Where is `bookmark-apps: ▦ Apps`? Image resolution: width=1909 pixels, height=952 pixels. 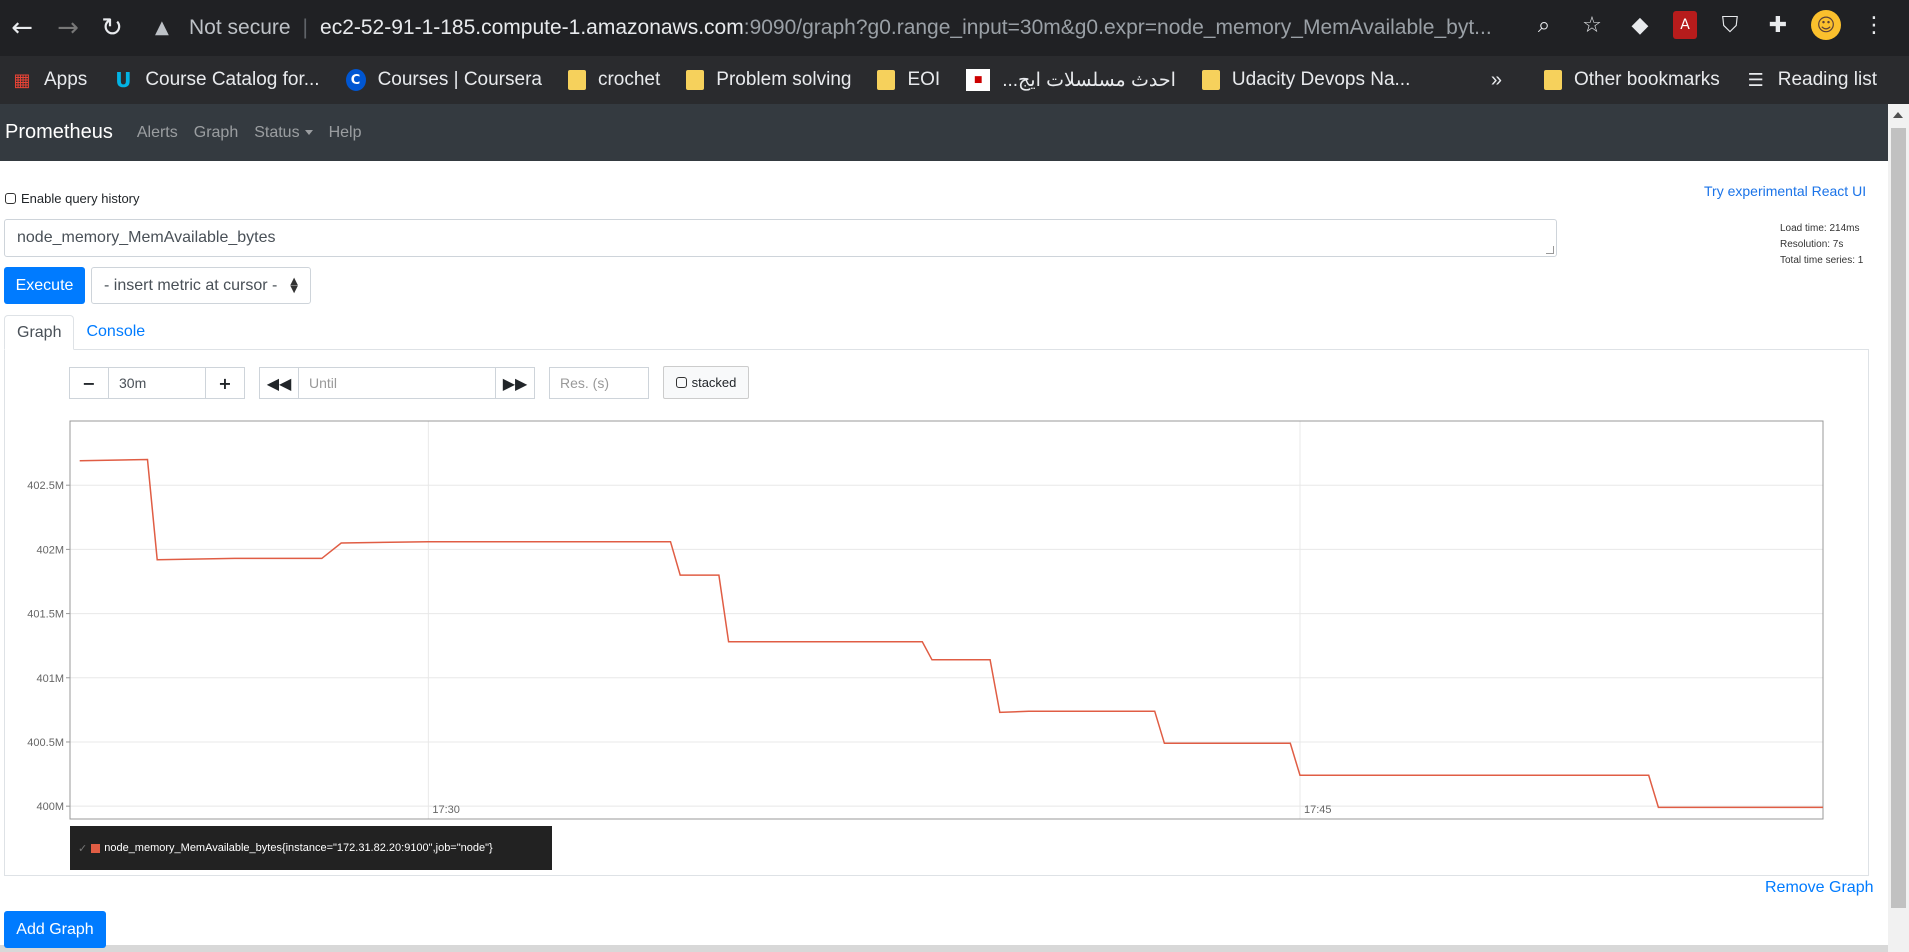
bookmark-apps: ▦ Apps is located at coordinates (49, 80).